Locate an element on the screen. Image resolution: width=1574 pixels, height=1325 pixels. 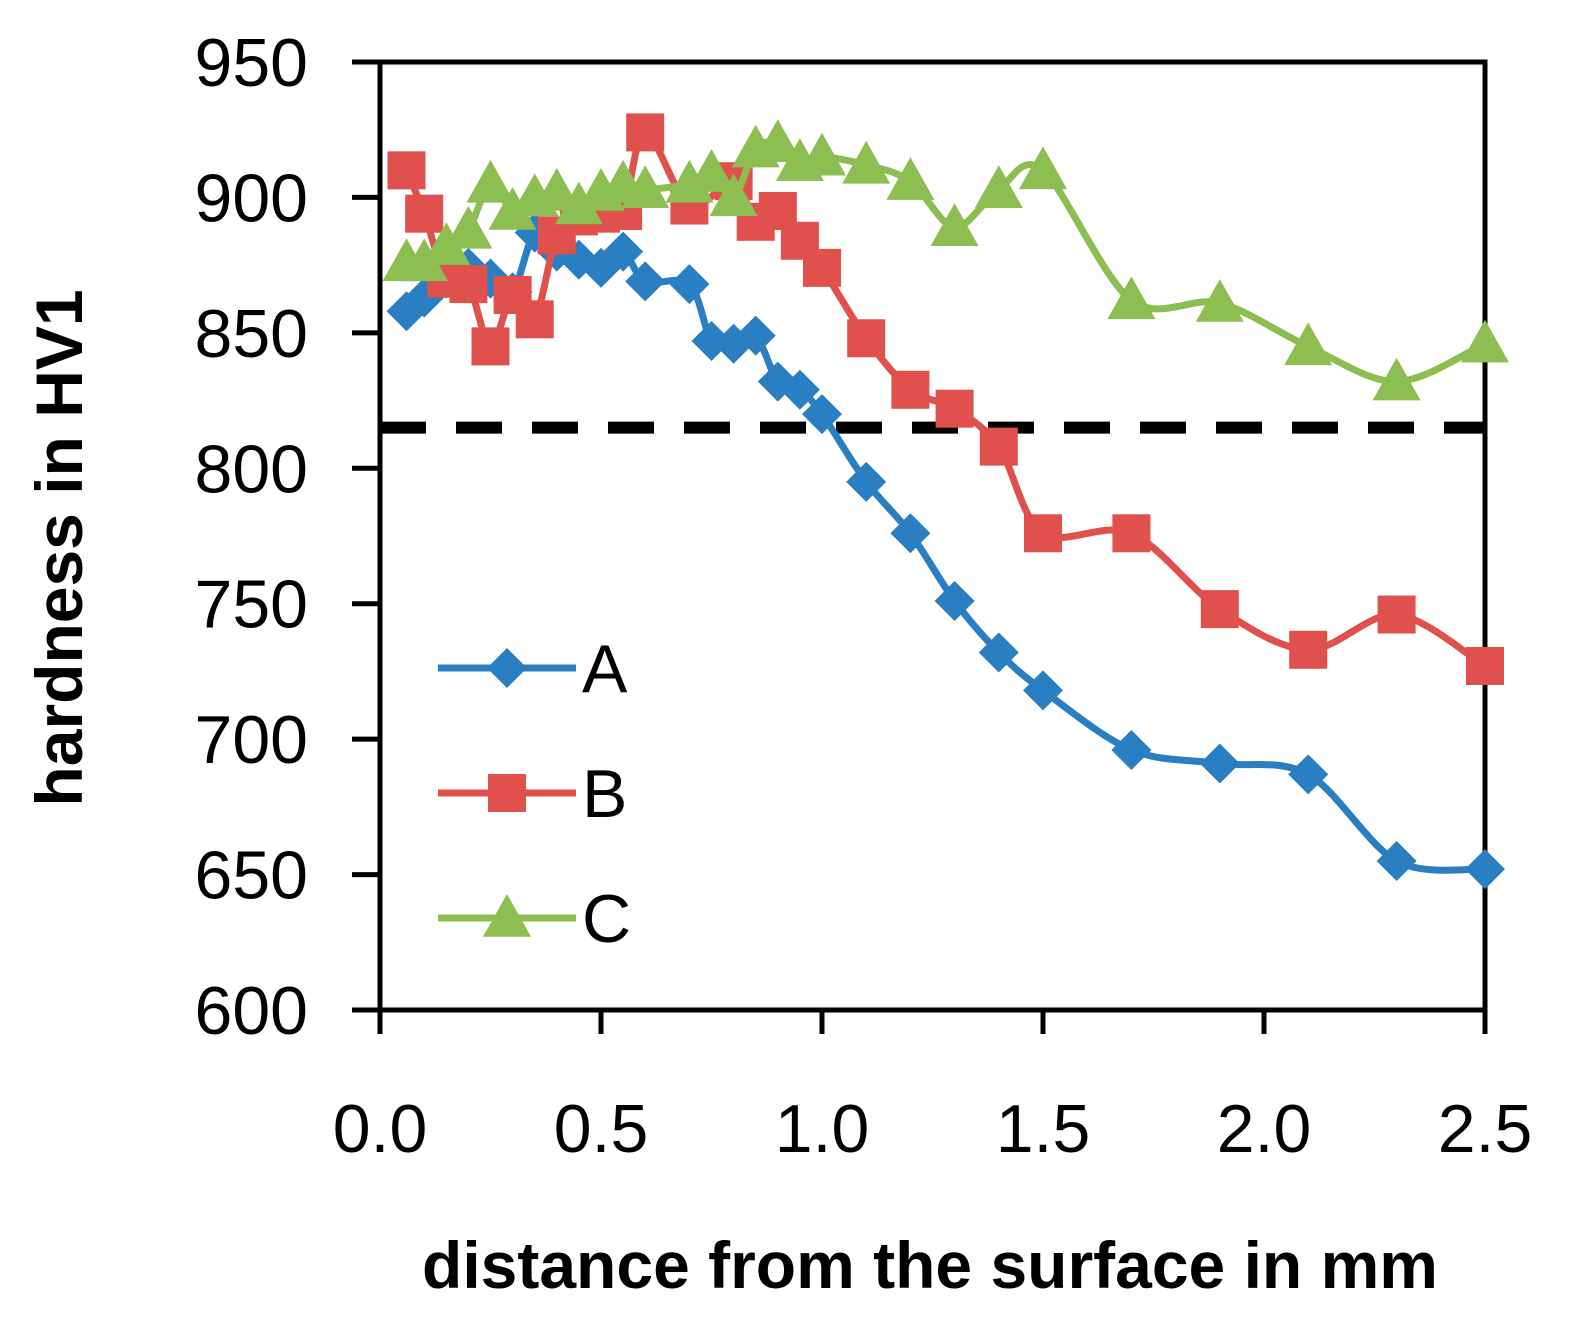
x-tick-label: 2.0 is located at coordinates (1264, 1129).